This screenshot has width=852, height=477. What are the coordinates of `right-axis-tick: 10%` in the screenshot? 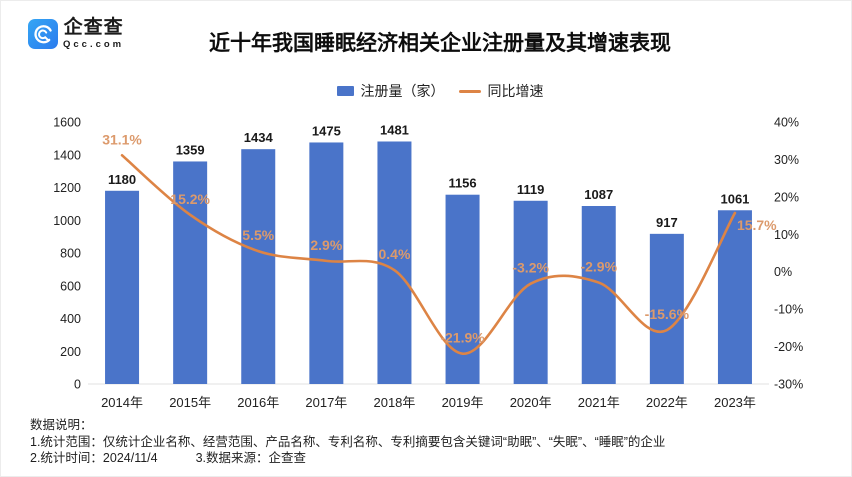 It's located at (786, 235).